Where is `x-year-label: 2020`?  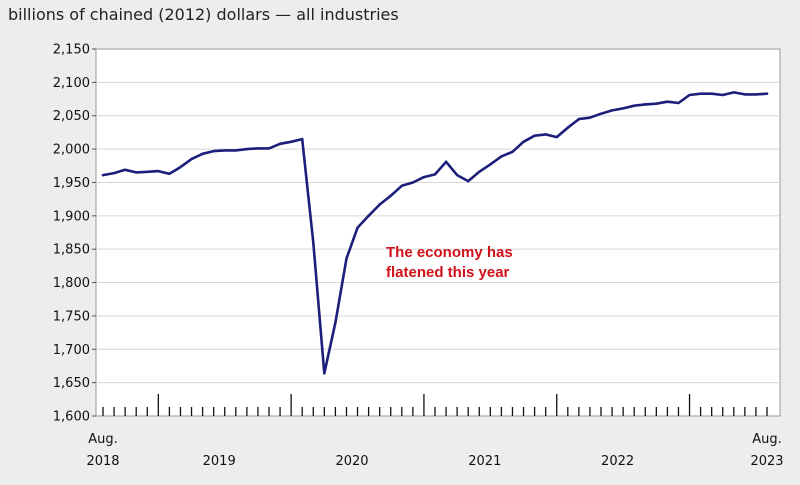
x-year-label: 2020 is located at coordinates (351, 461).